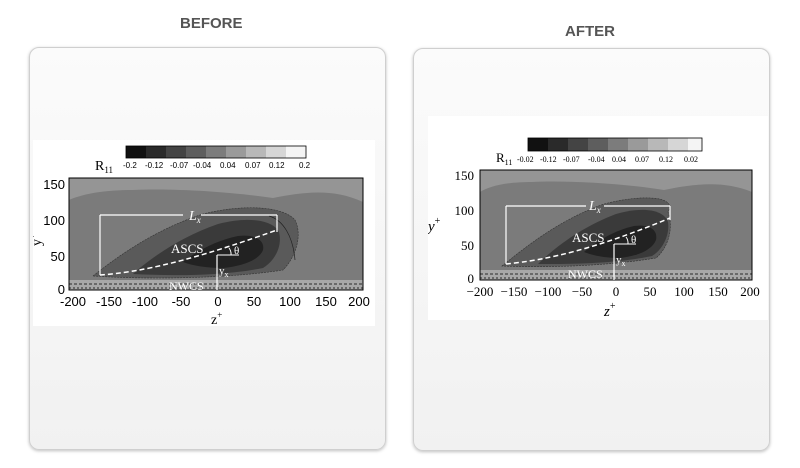  Describe the element at coordinates (305, 165) in the screenshot. I see `before-cb-tick: 0.2` at that location.